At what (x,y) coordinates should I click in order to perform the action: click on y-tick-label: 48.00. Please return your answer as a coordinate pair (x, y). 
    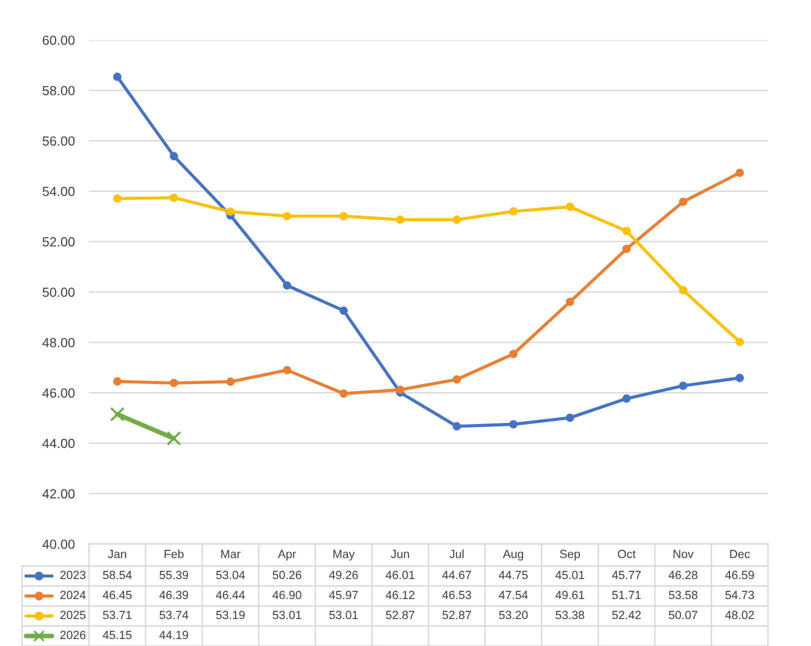
    Looking at the image, I should click on (58, 343).